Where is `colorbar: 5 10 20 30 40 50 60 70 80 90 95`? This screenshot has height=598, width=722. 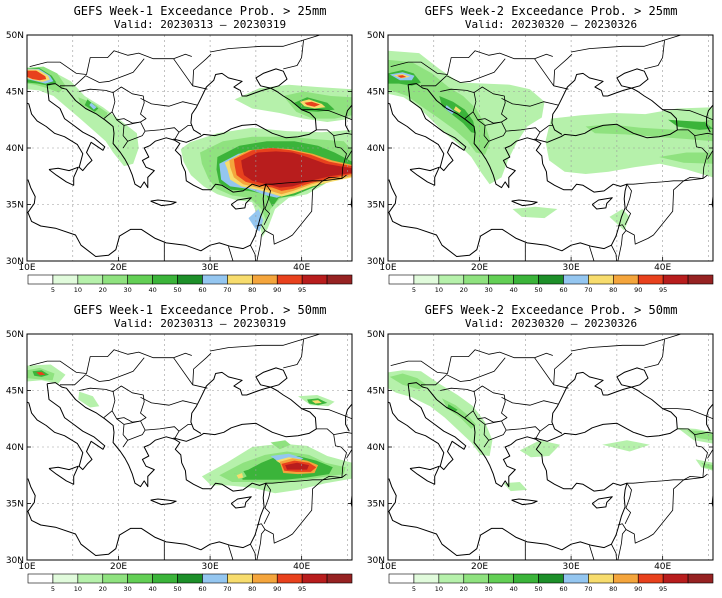 colorbar: 5 10 20 30 40 50 60 70 80 90 95 is located at coordinates (190, 284).